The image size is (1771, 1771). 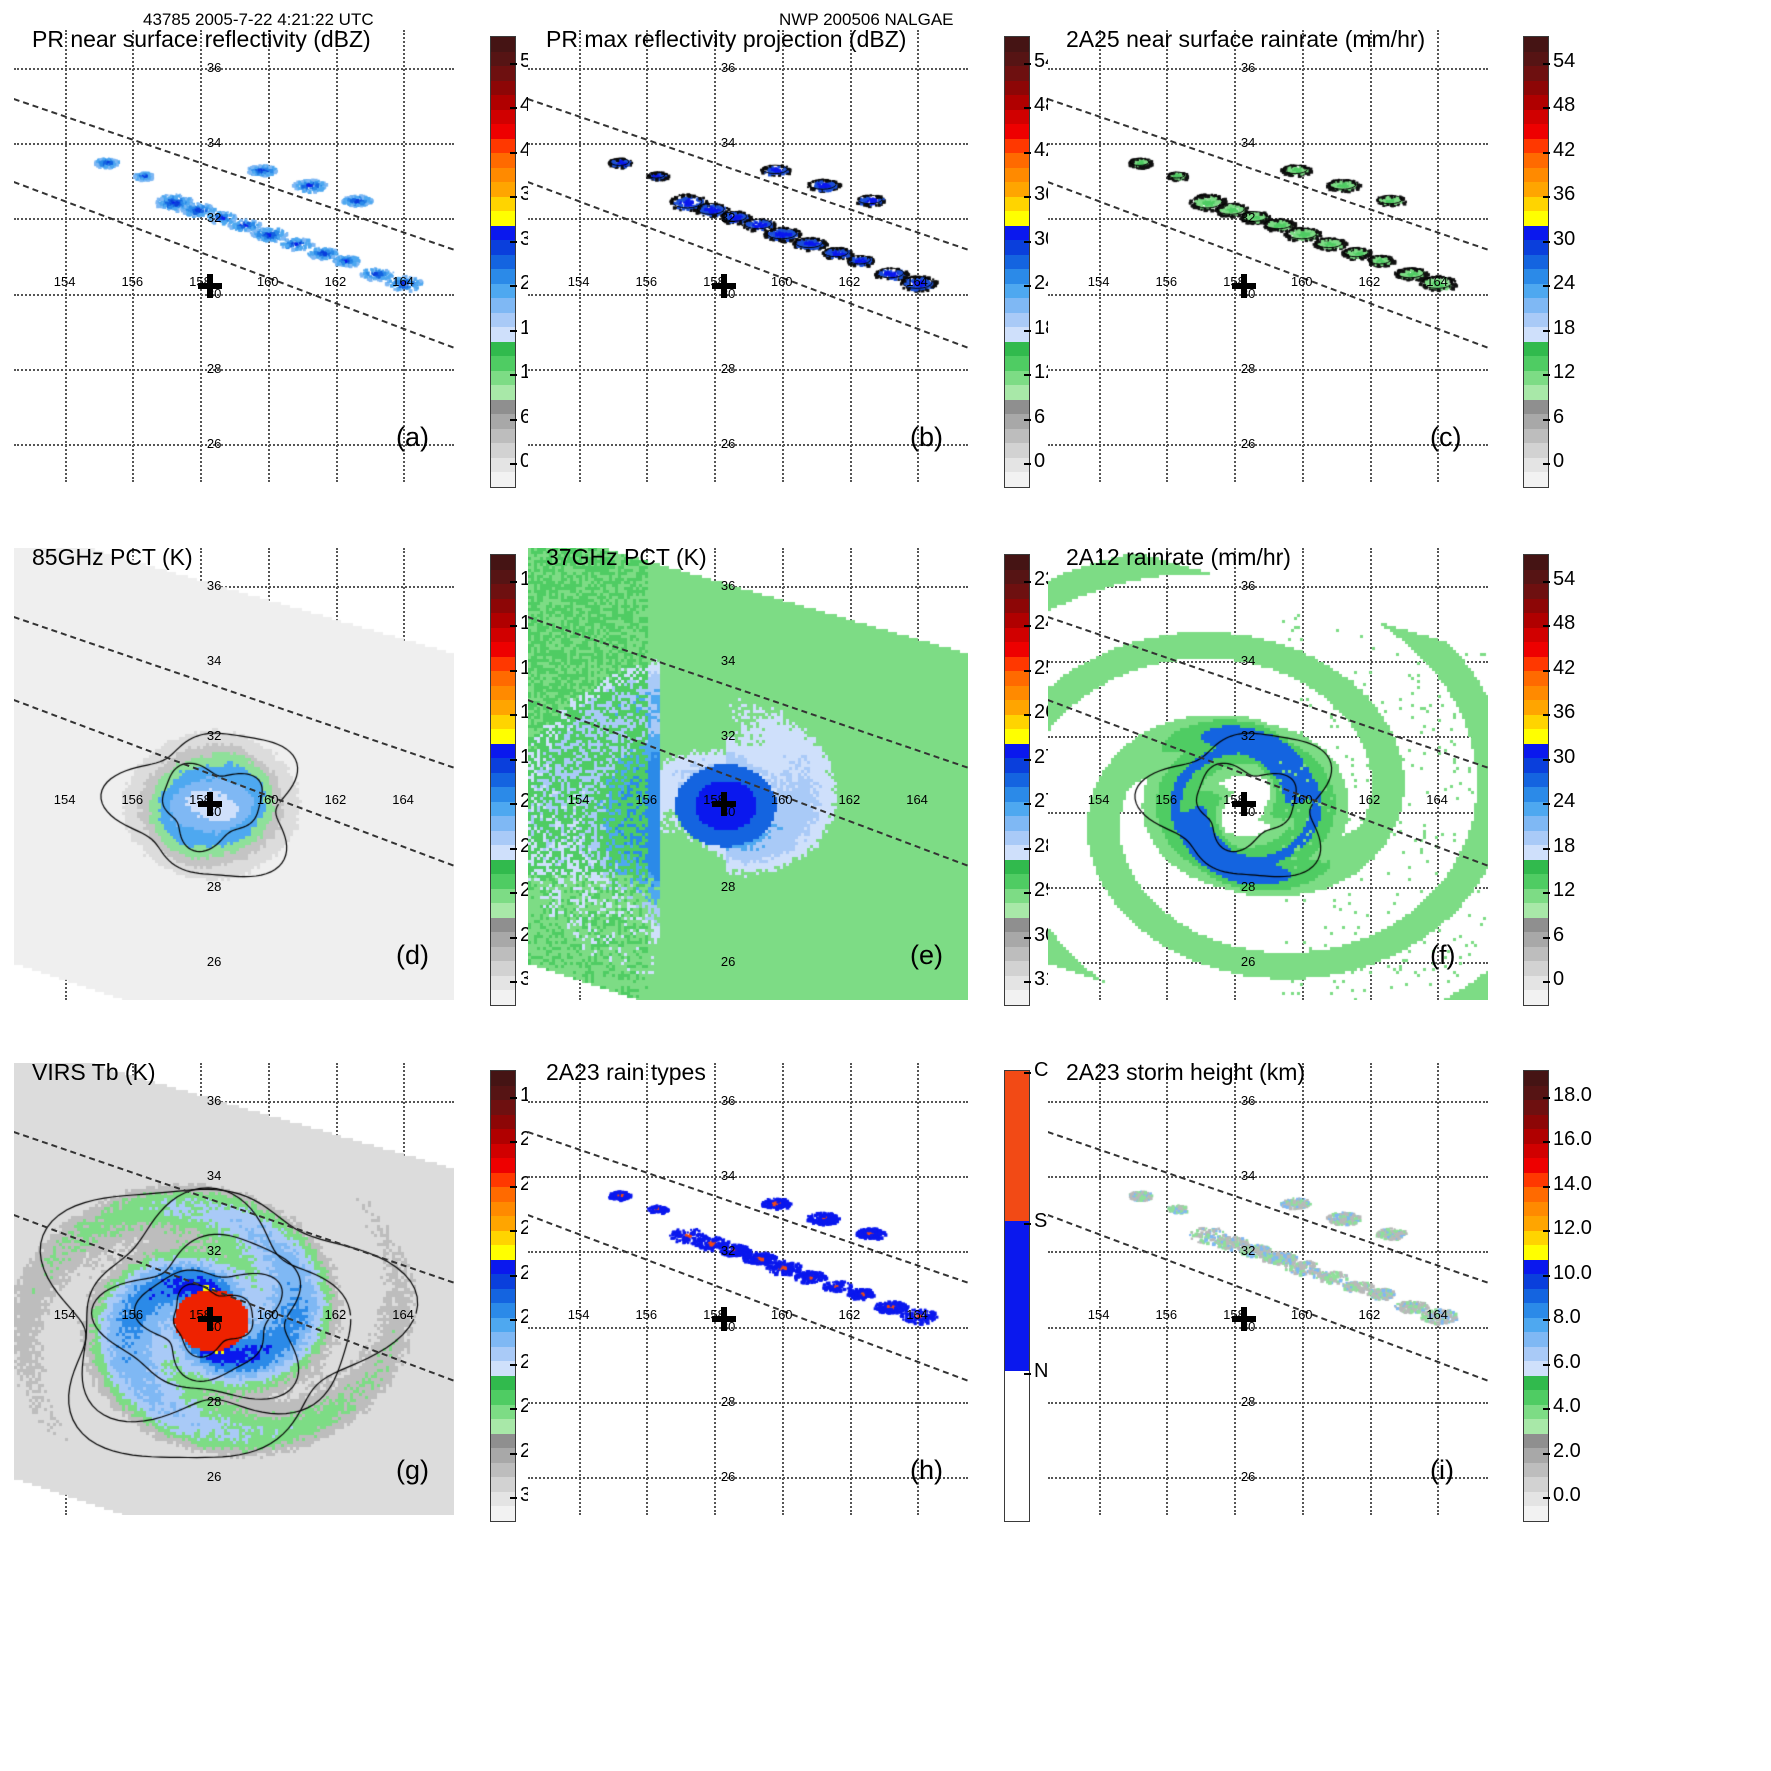 I want to click on lat-tick-36: 36, so click(x=728, y=585).